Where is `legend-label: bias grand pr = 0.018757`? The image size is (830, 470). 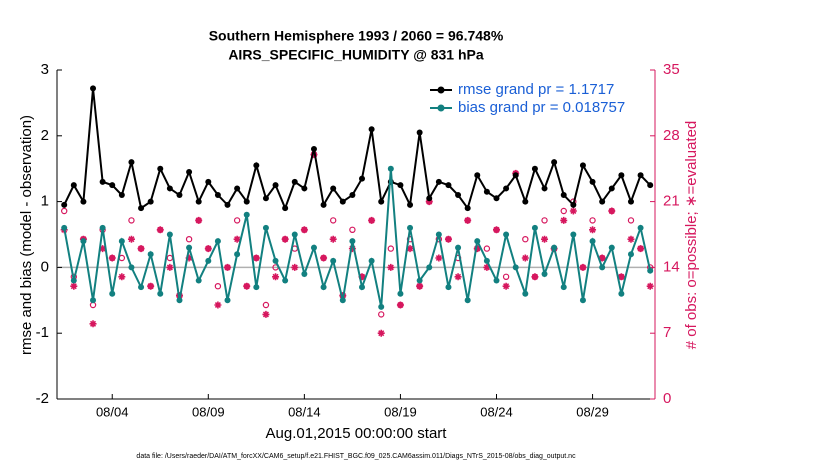
legend-label: bias grand pr = 0.018757 is located at coordinates (541, 107).